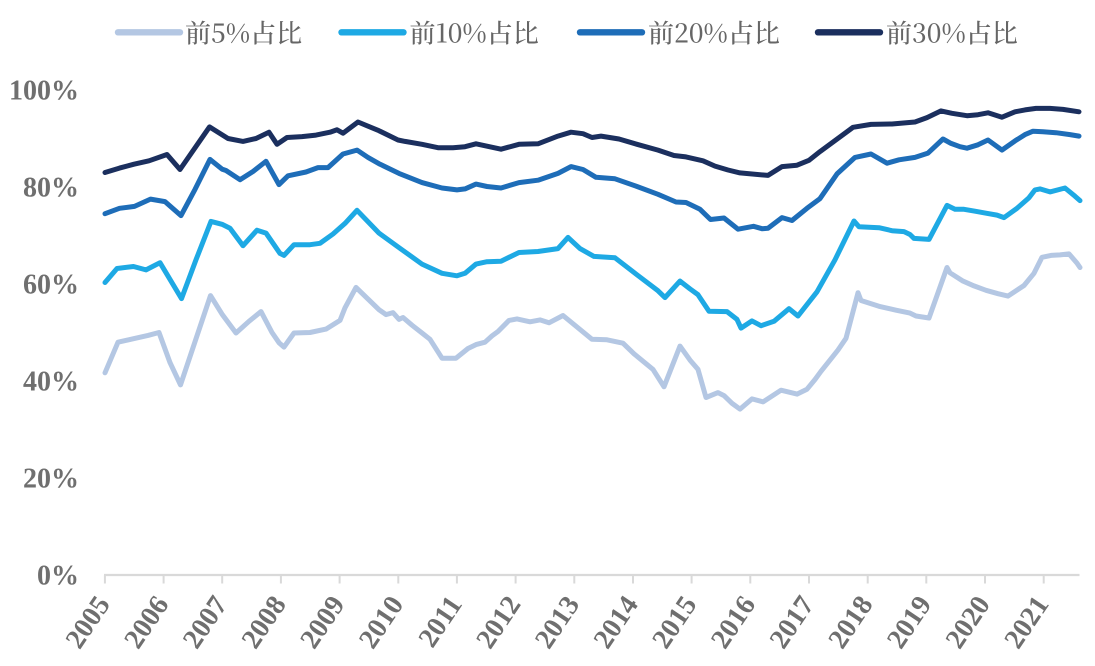  What do you see at coordinates (674, 623) in the screenshot?
I see `svg-text: 2015` at bounding box center [674, 623].